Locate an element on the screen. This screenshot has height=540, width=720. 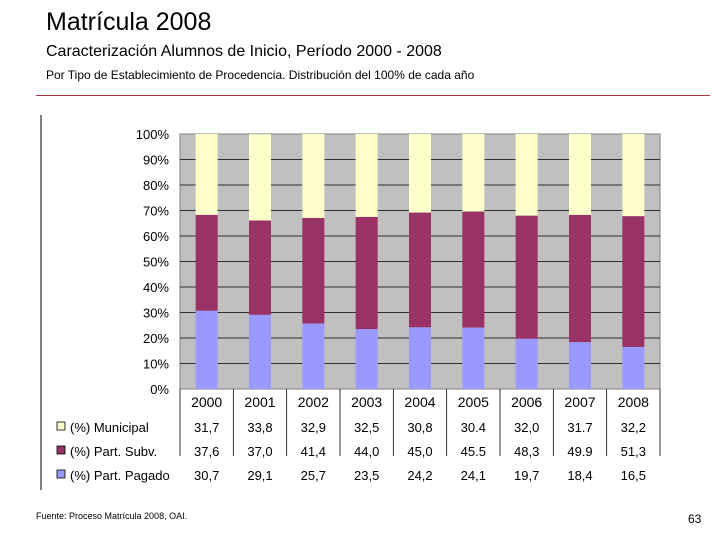
y-tick-label: 60% is located at coordinates (156, 236).